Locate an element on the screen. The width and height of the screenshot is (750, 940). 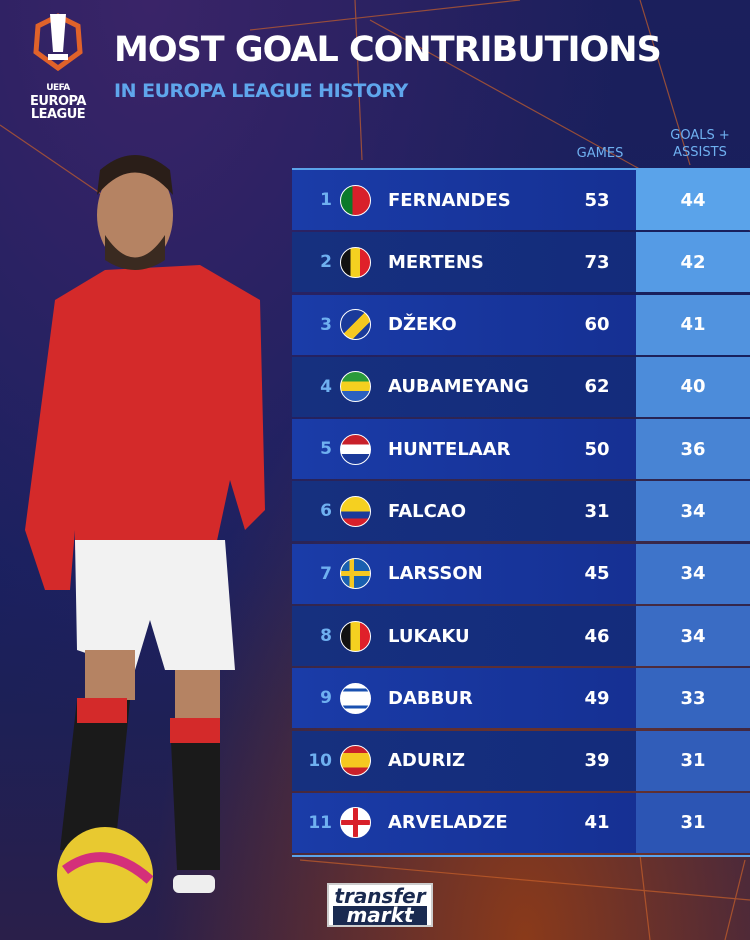
player-name: AUBAMEYANG is located at coordinates (458, 387).